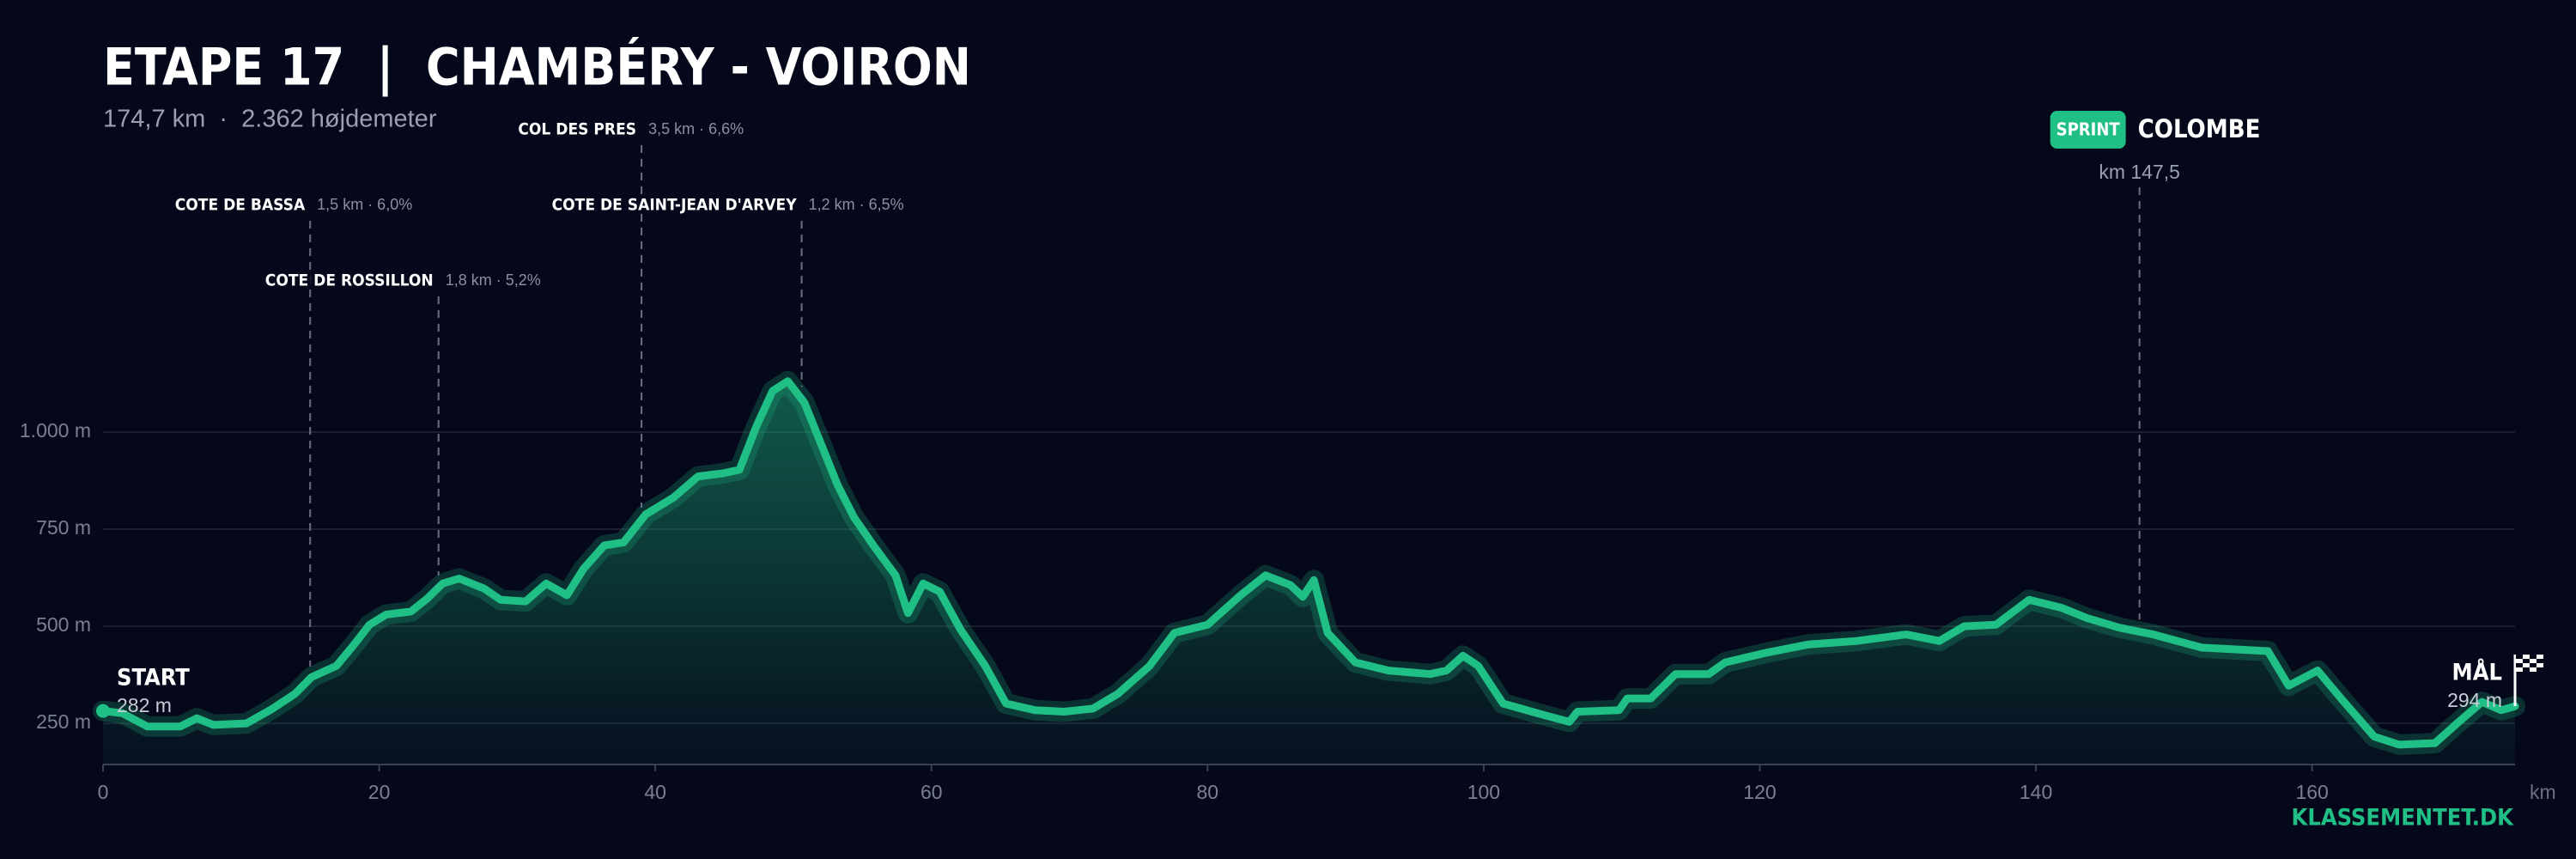 Image resolution: width=2576 pixels, height=859 pixels. Describe the element at coordinates (696, 128) in the screenshot. I see `climb-stats: 3,5 km · 6,6%` at that location.